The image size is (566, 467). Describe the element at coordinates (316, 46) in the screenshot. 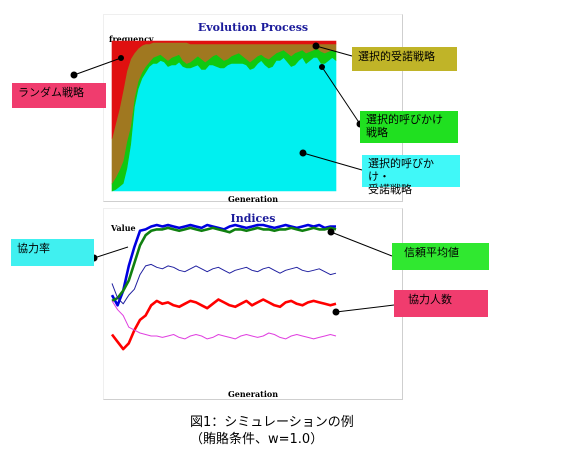

I see `connector-dot-accept` at that location.